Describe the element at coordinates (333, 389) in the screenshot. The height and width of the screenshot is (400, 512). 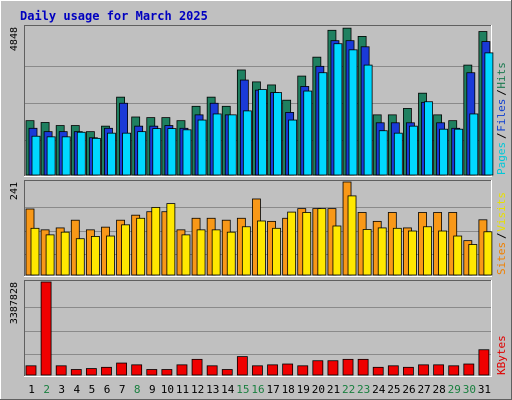
I see `x-tick-label-day-21: 21` at that location.